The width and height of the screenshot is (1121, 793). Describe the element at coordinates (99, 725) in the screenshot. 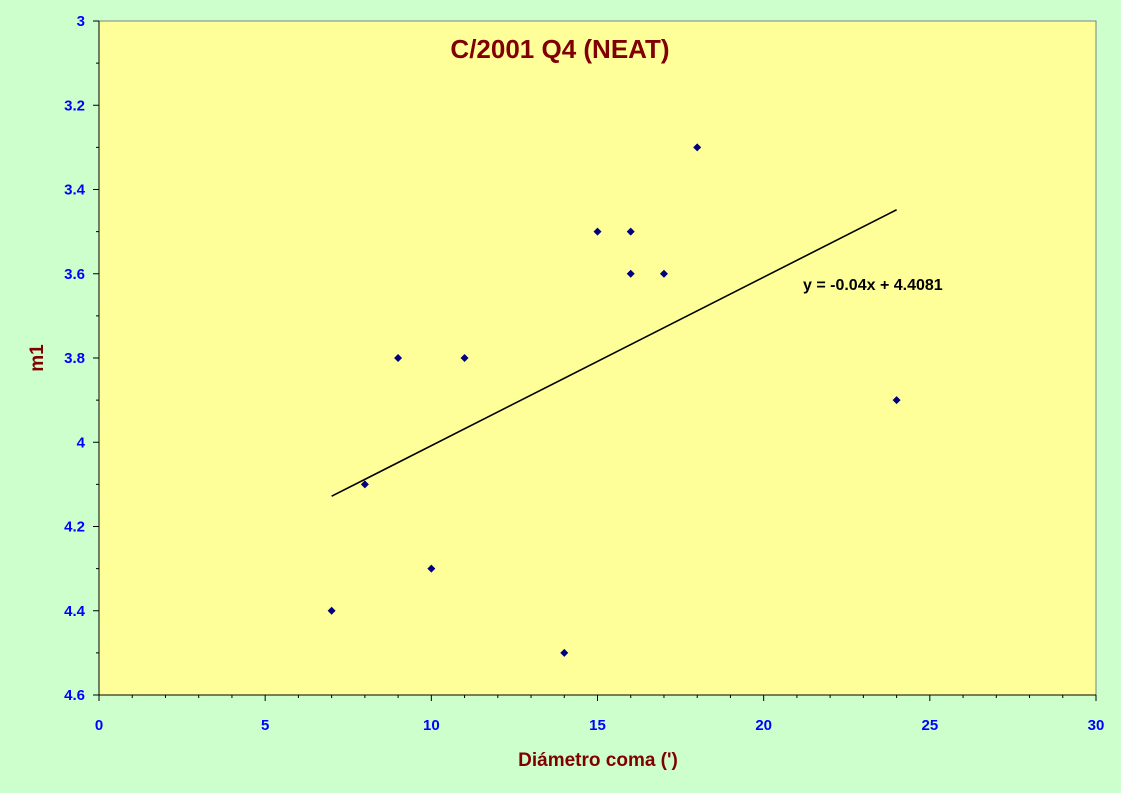

I see `x-tick-label: 0` at that location.